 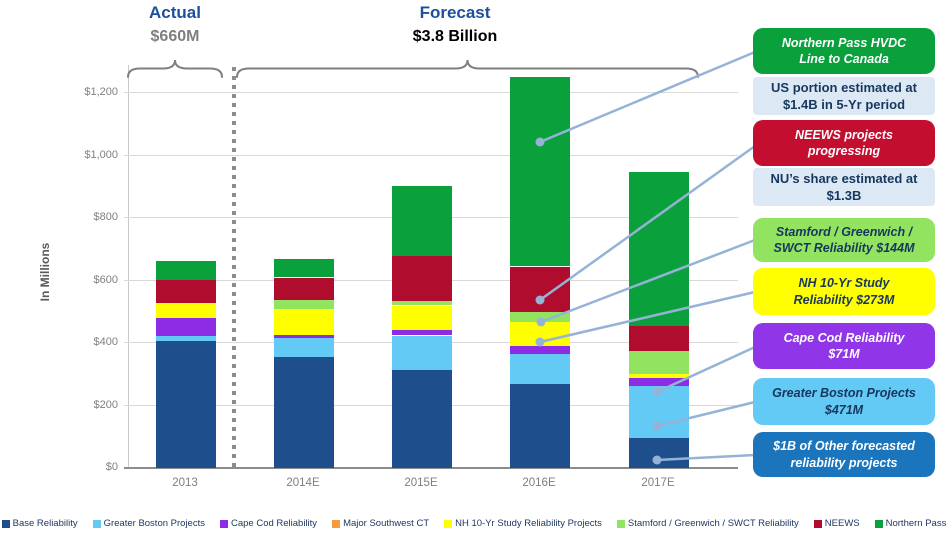 I want to click on bar-segment-2013-northern-pass, so click(x=186, y=270).